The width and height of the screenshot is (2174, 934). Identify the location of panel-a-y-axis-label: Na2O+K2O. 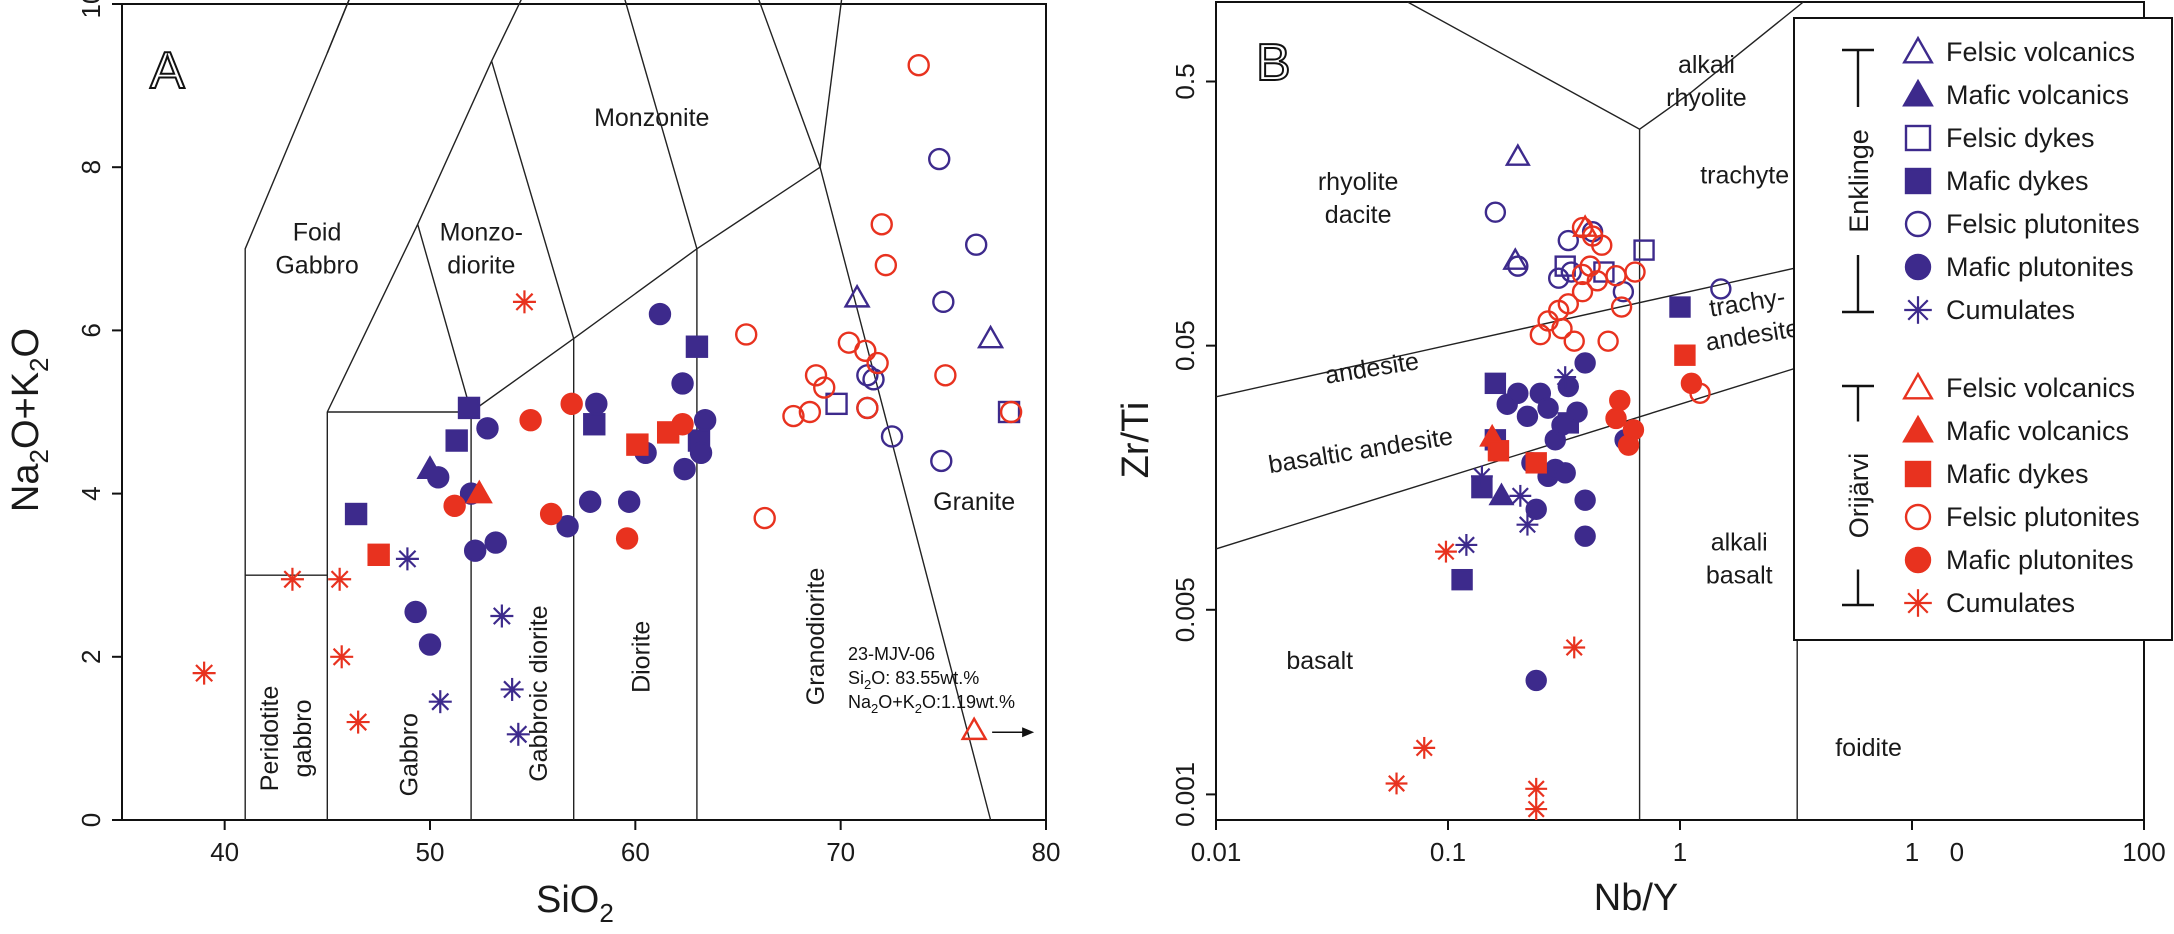
(29, 420).